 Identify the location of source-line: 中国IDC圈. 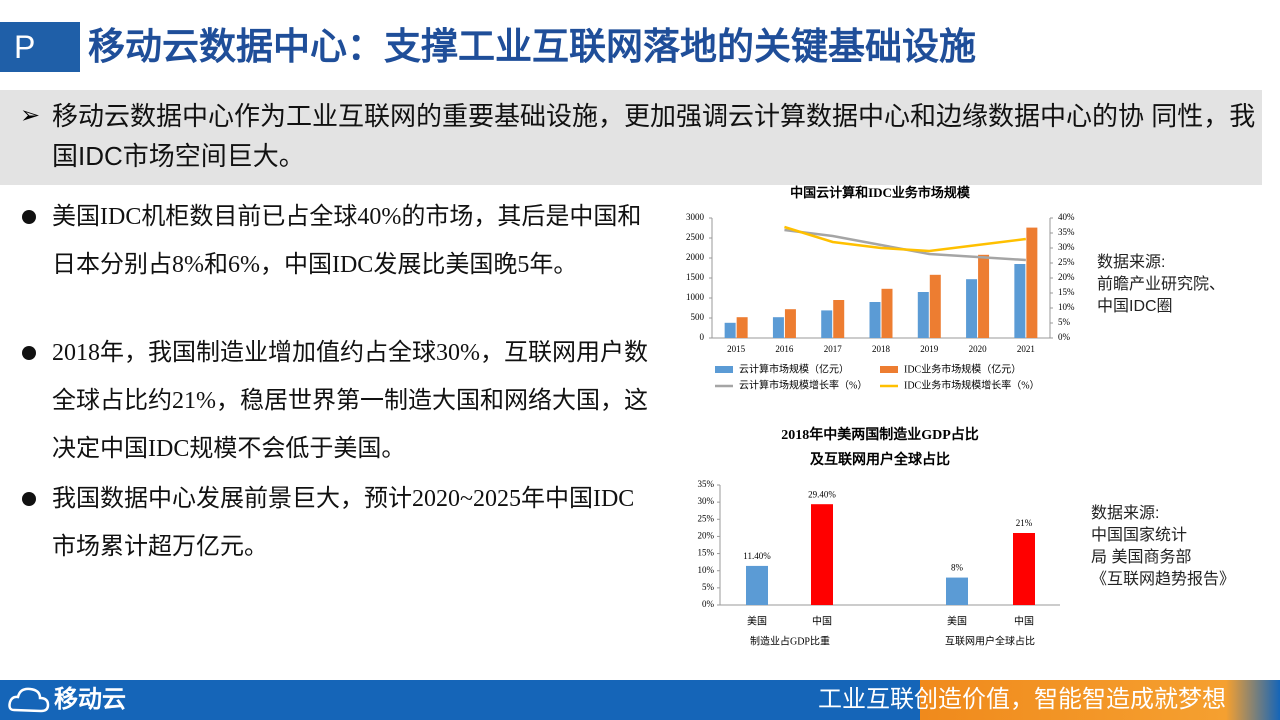
(1135, 306).